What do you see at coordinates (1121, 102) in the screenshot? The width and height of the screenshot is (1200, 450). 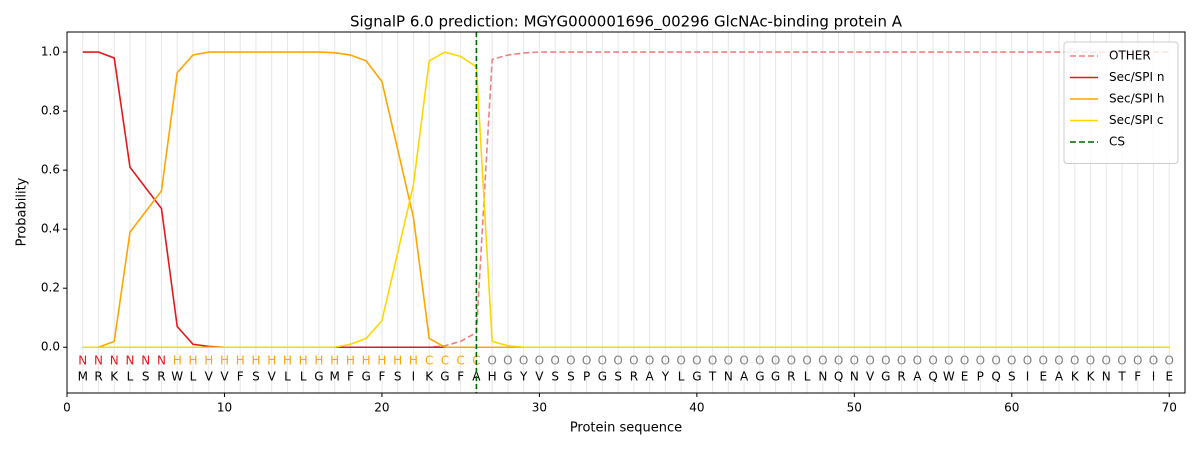 I see `legend: OTHER Sec/SPI n Sec/SPI h Sec/SPI c CS` at bounding box center [1121, 102].